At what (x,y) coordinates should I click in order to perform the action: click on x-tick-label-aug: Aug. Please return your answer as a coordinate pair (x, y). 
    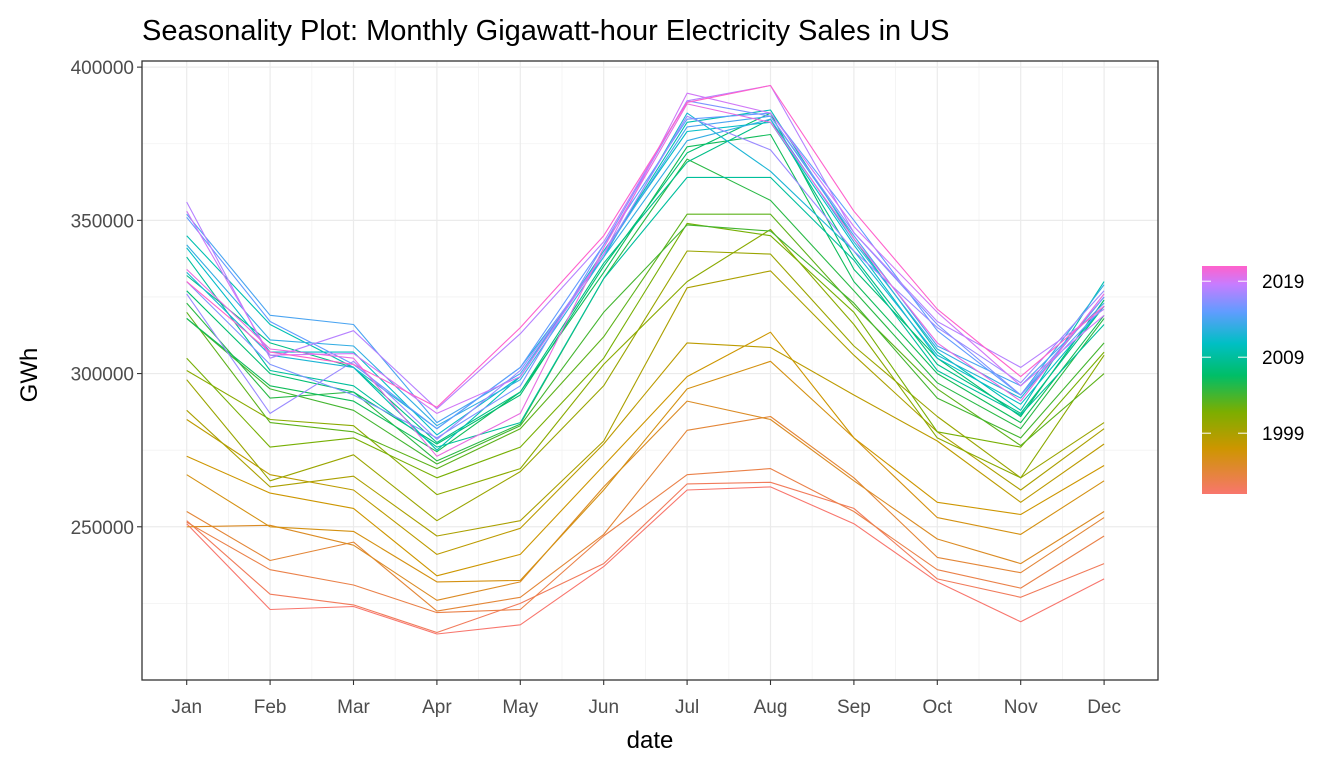
    Looking at the image, I should click on (771, 707).